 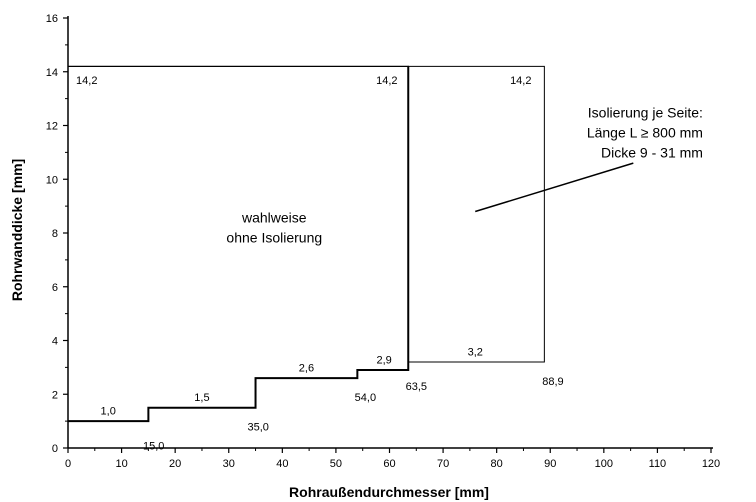 What do you see at coordinates (475, 352) in the screenshot?
I see `point-label: 3,2` at bounding box center [475, 352].